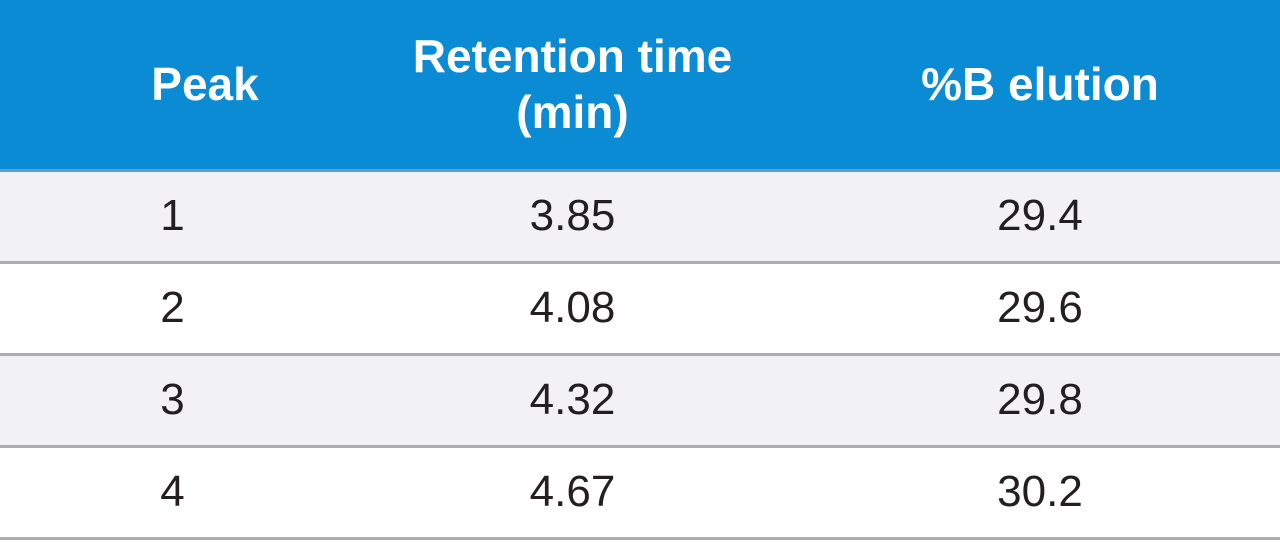 Image resolution: width=1280 pixels, height=556 pixels. What do you see at coordinates (1040, 399) in the screenshot?
I see `table-cell: 29.8` at bounding box center [1040, 399].